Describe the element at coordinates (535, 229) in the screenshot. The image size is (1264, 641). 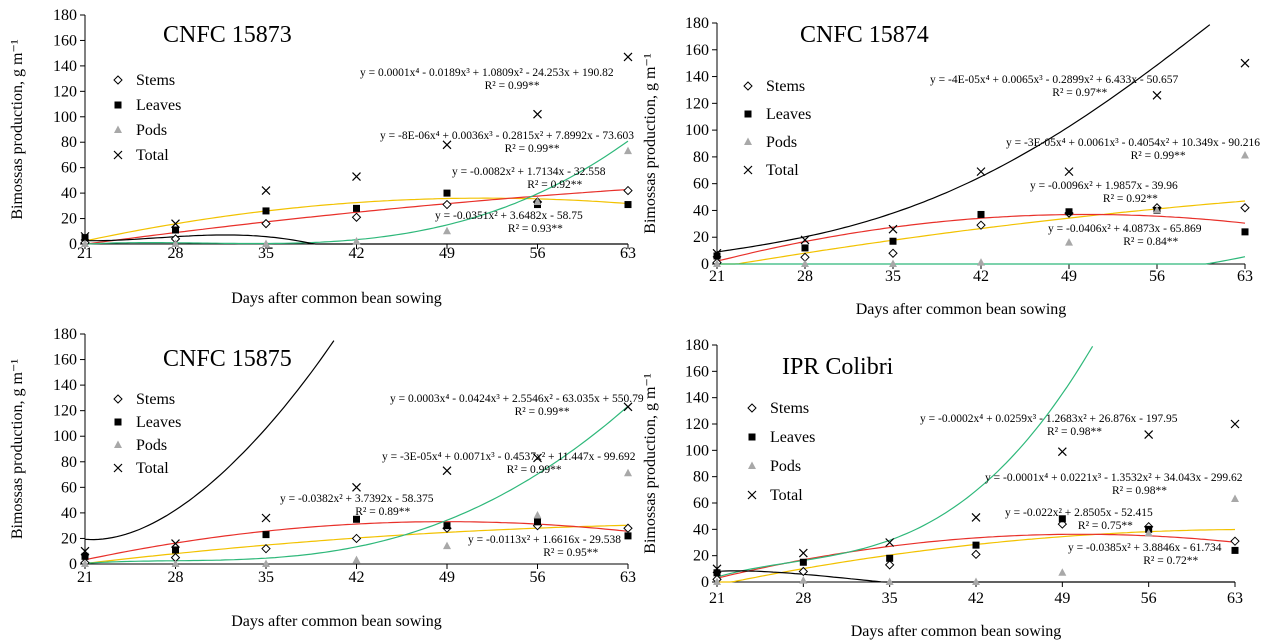
I see `r-squared-label: R² = 0.93**` at that location.